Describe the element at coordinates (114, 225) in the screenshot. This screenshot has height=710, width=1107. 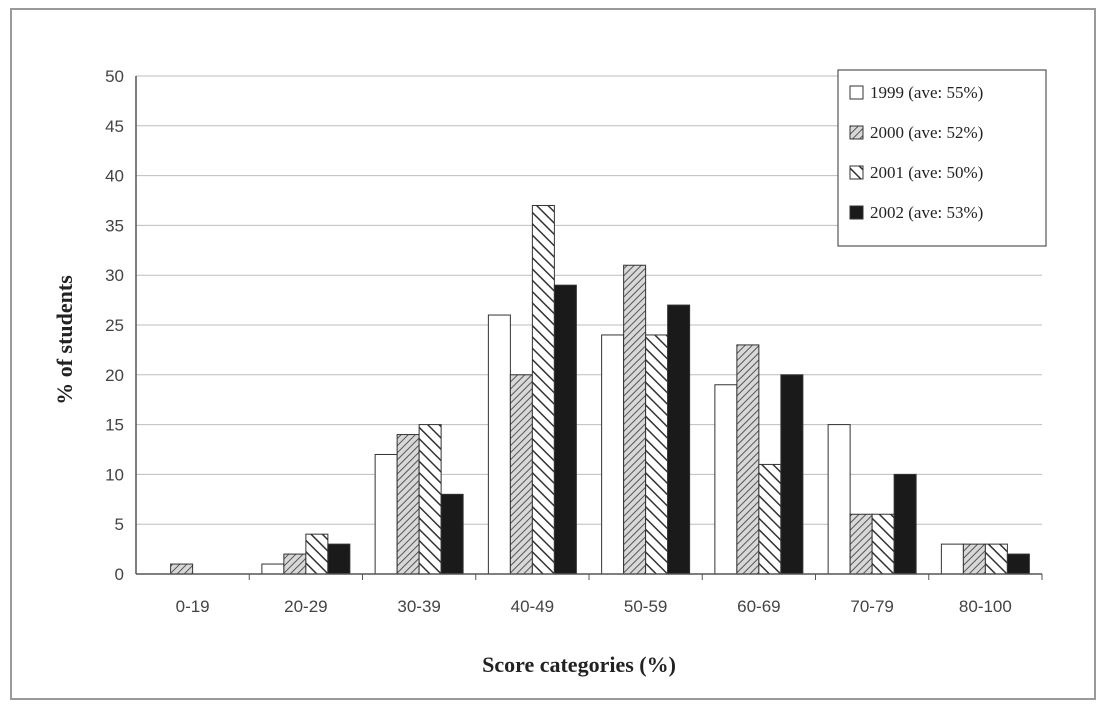
I see `y-tick-label: 35` at that location.